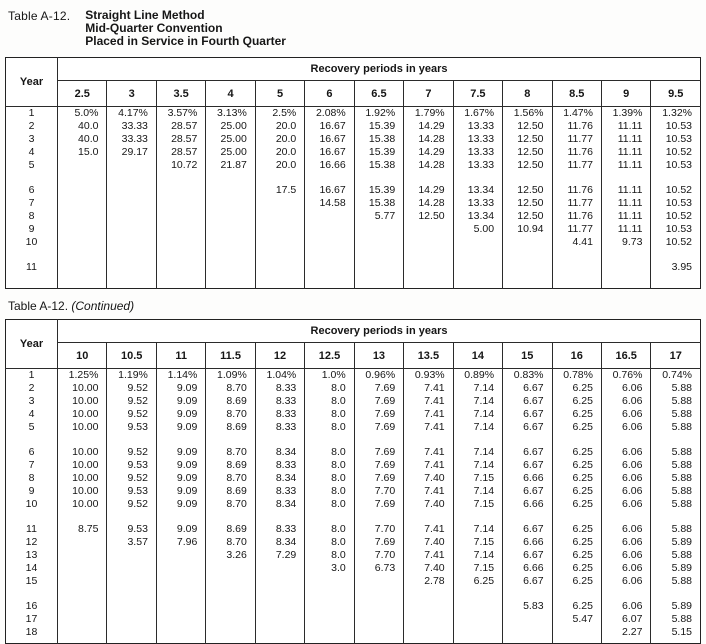  Describe the element at coordinates (428, 542) in the screenshot. I see `value-cell: 7.40` at that location.